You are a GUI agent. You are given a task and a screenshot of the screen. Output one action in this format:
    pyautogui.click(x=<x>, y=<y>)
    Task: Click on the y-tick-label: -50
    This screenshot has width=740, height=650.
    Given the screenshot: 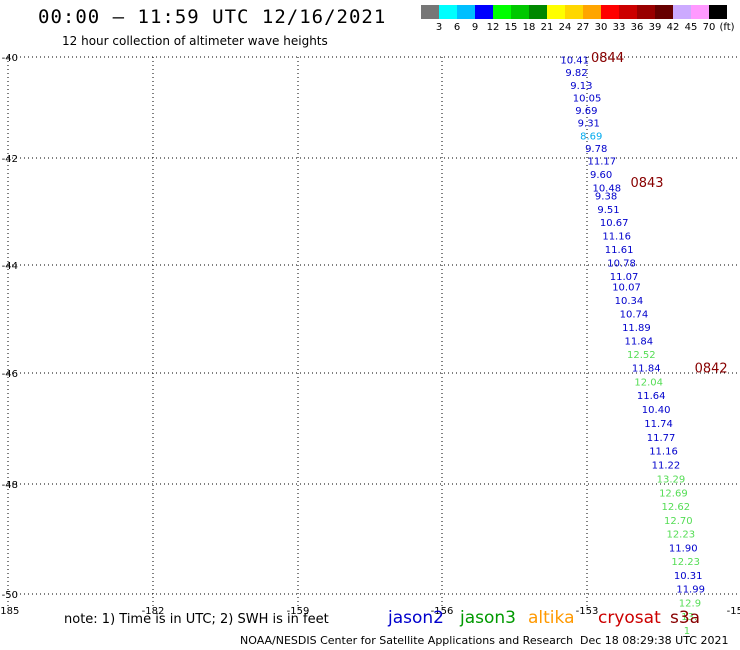 What is the action you would take?
    pyautogui.click(x=10, y=595)
    